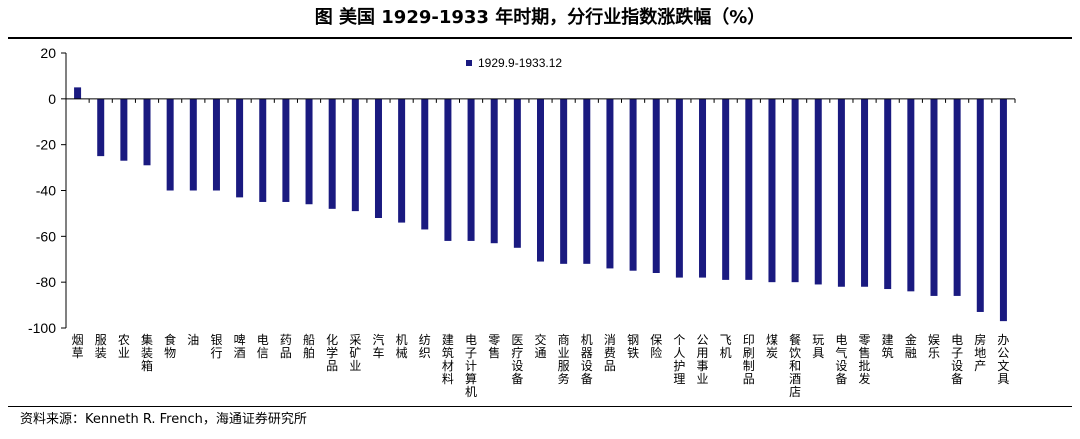  I want to click on y-tick-label: -80, so click(46, 282).